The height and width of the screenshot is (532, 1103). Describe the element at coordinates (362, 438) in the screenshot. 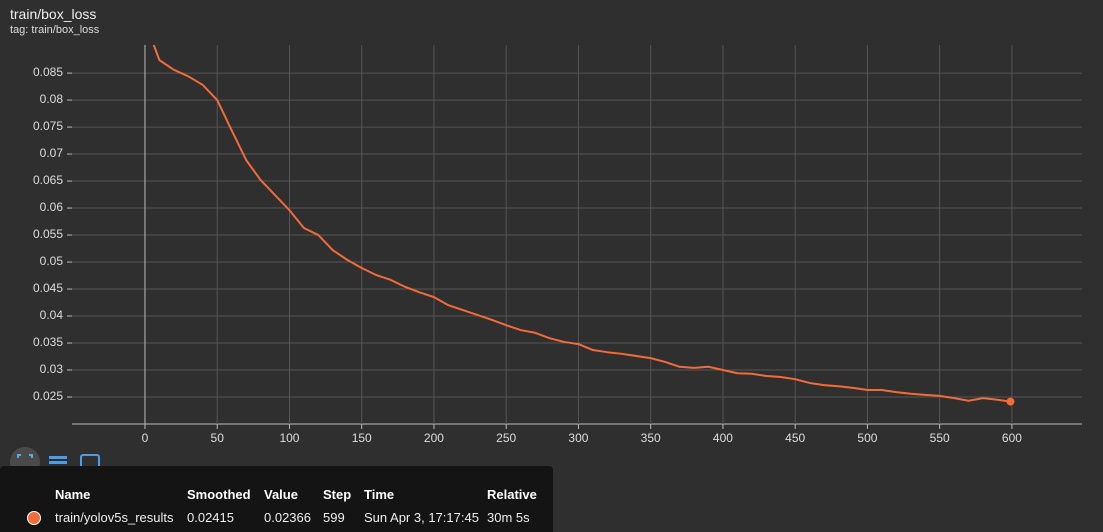

I see `x-tick-label: 150` at that location.